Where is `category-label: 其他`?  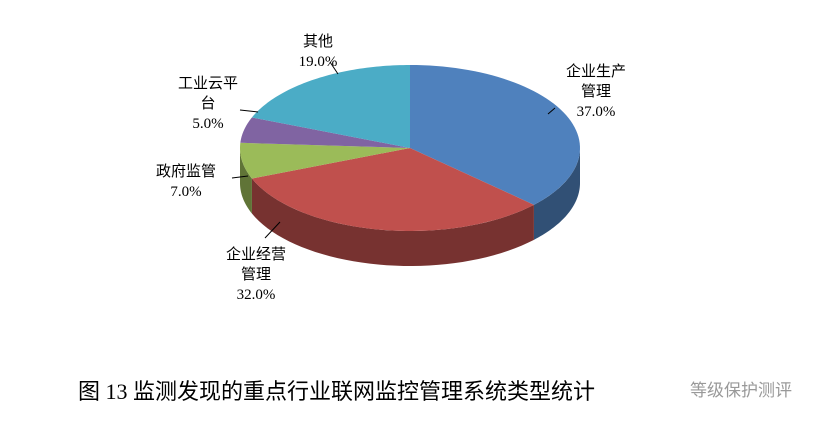
category-label: 其他 is located at coordinates (317, 42).